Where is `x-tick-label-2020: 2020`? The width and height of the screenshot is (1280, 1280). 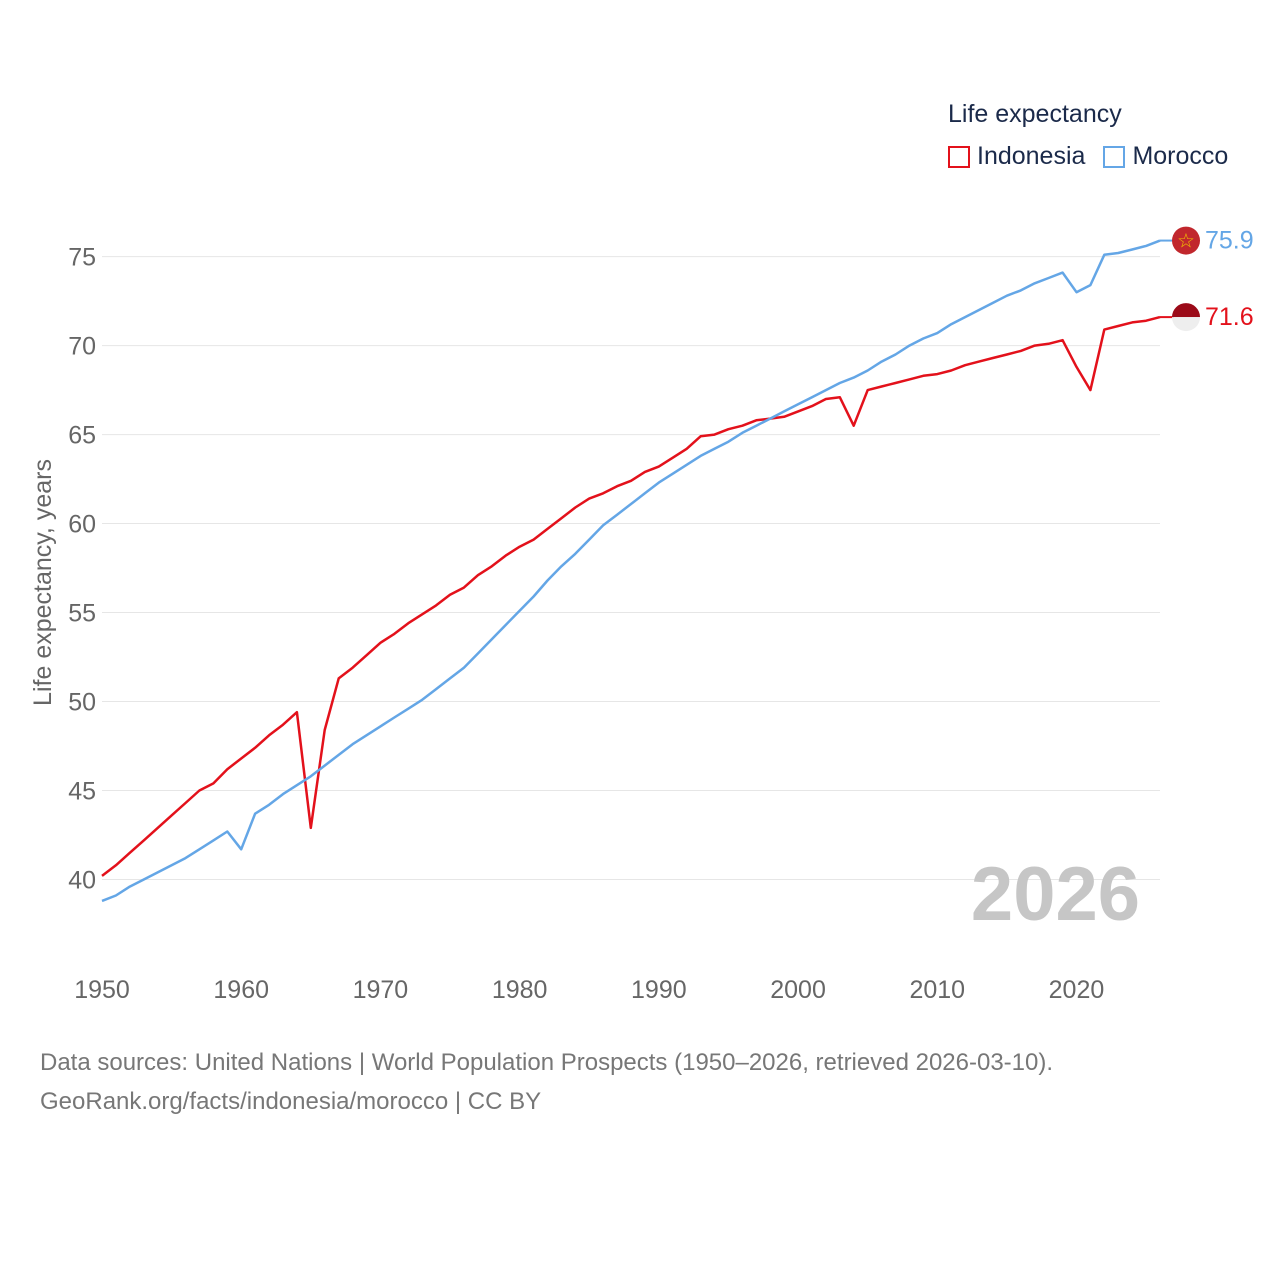 x-tick-label-2020: 2020 is located at coordinates (1077, 990).